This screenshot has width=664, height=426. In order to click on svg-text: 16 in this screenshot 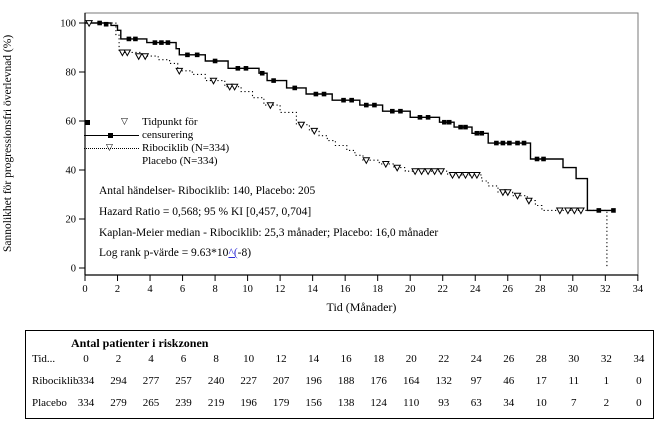, I will do `click(345, 289)`.